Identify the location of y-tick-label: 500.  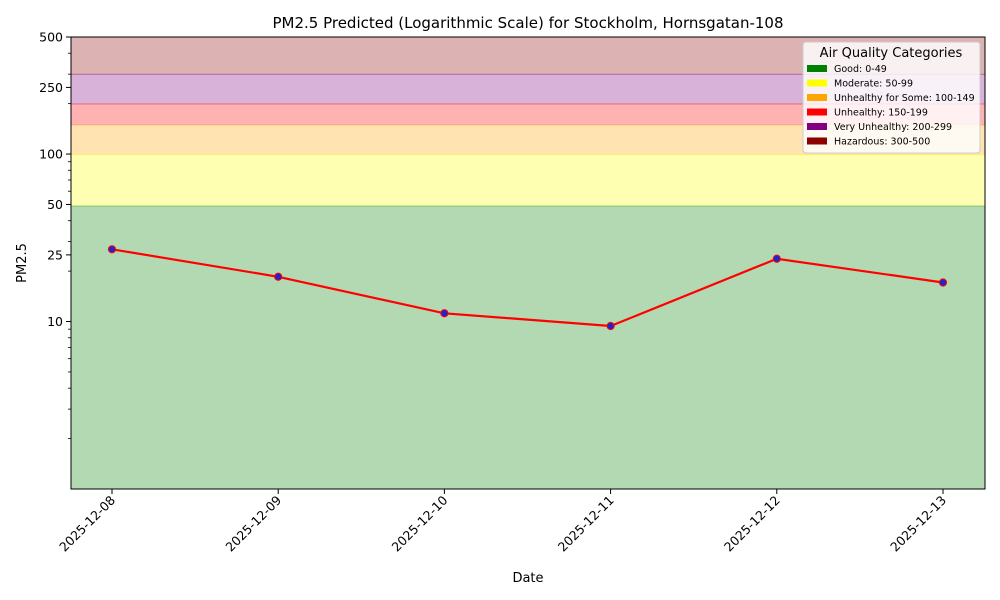
(51, 37).